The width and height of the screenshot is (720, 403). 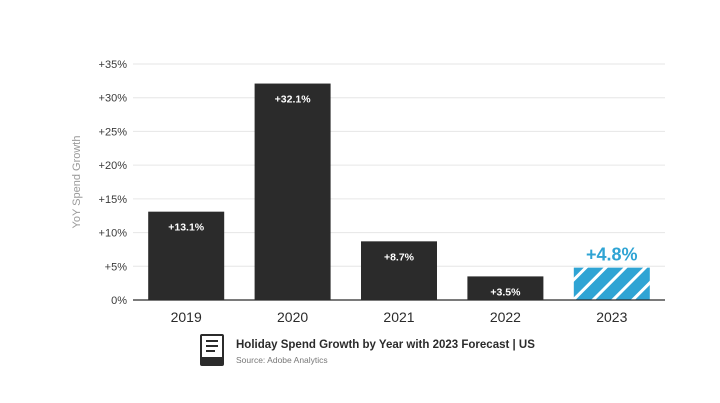 I want to click on y-tick-label: +5%, so click(x=116, y=267).